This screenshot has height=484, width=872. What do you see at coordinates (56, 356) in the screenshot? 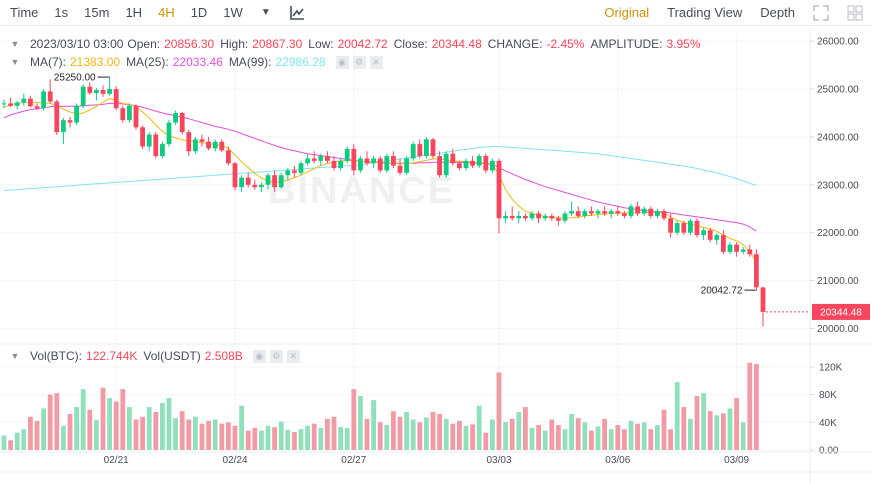
I see `vol-btc-label: Vol(BTC):` at bounding box center [56, 356].